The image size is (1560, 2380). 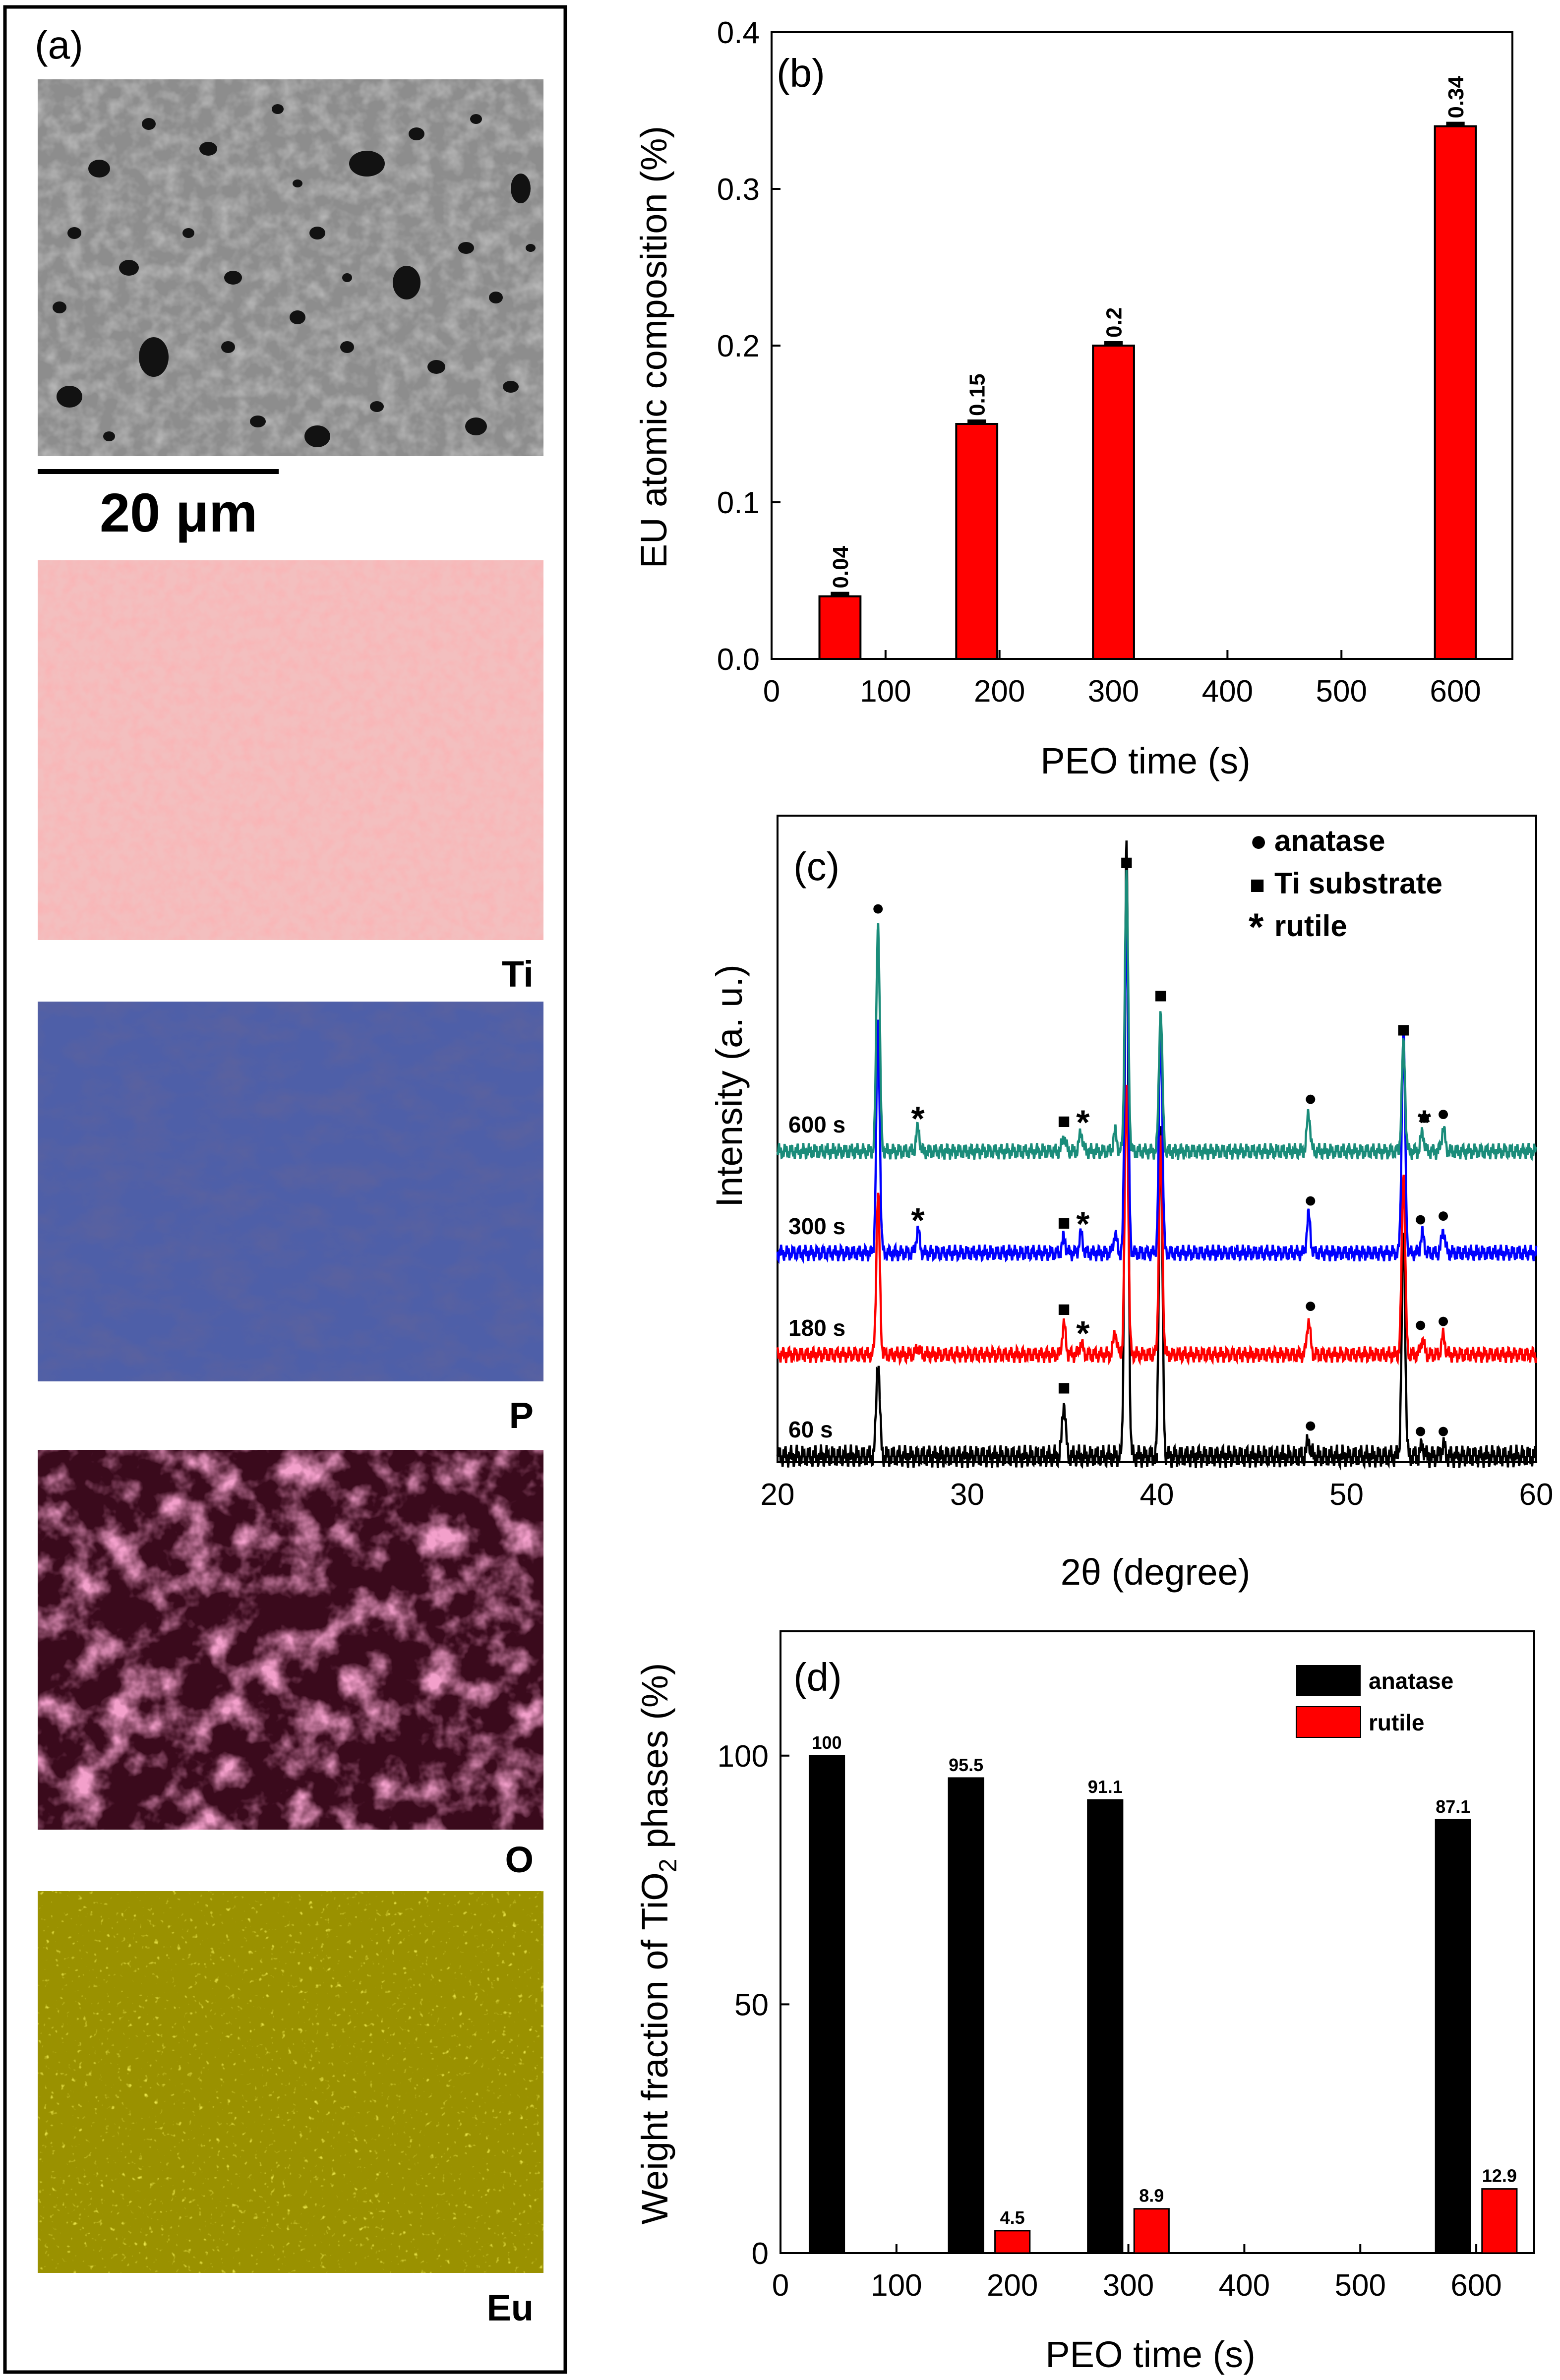 I want to click on panel-c-series-label: 180 s, so click(x=816, y=1328).